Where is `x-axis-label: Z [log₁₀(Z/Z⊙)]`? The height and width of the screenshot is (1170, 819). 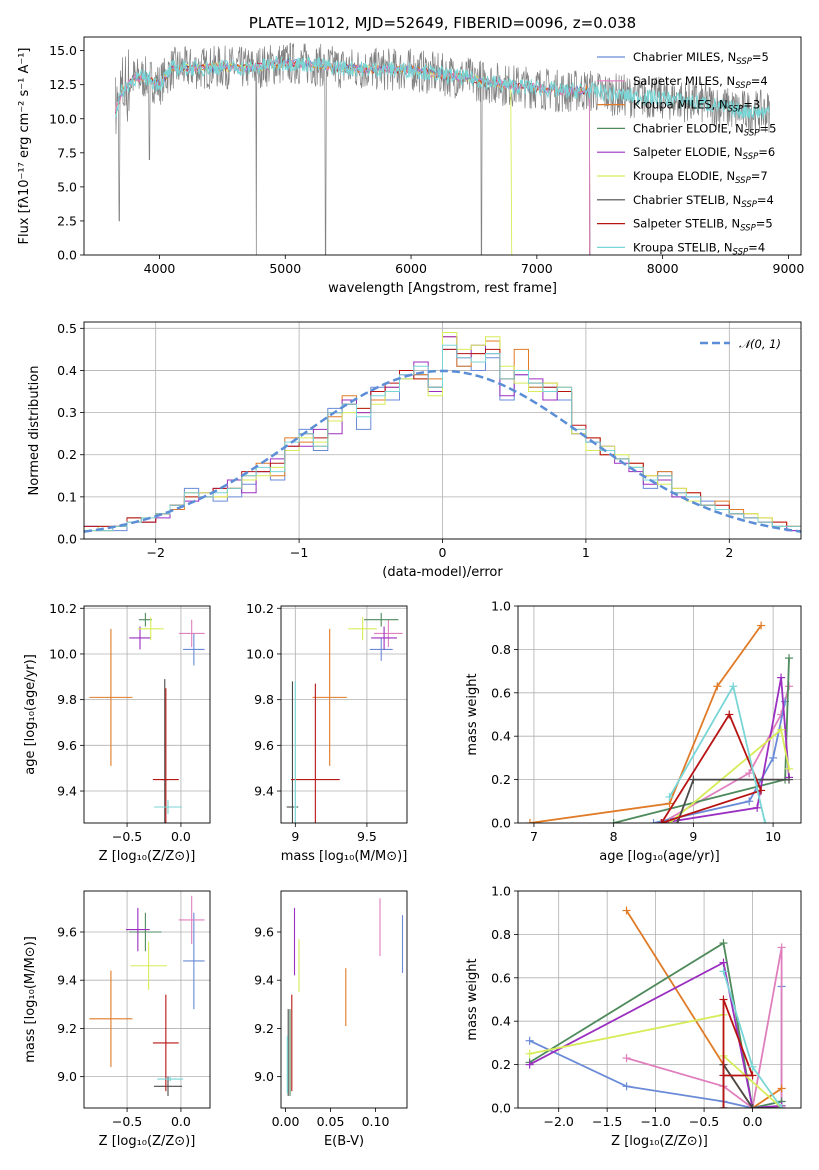
x-axis-label: Z [log₁₀(Z/Z⊙)] is located at coordinates (147, 1141).